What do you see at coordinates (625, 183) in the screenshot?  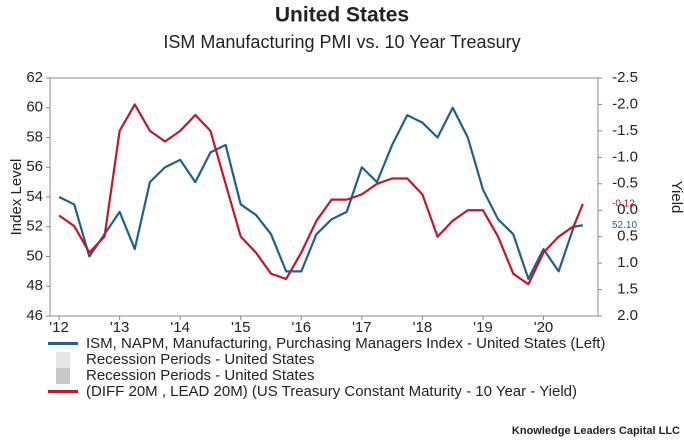 I see `y2-tick-label: -0.5` at bounding box center [625, 183].